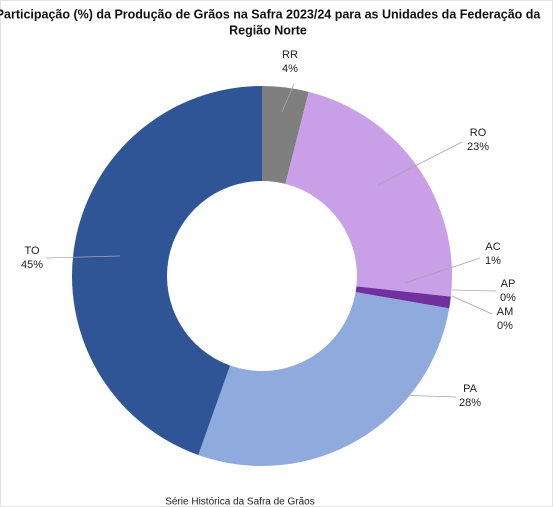  Describe the element at coordinates (493, 261) in the screenshot. I see `slice-value-label: 1%` at that location.